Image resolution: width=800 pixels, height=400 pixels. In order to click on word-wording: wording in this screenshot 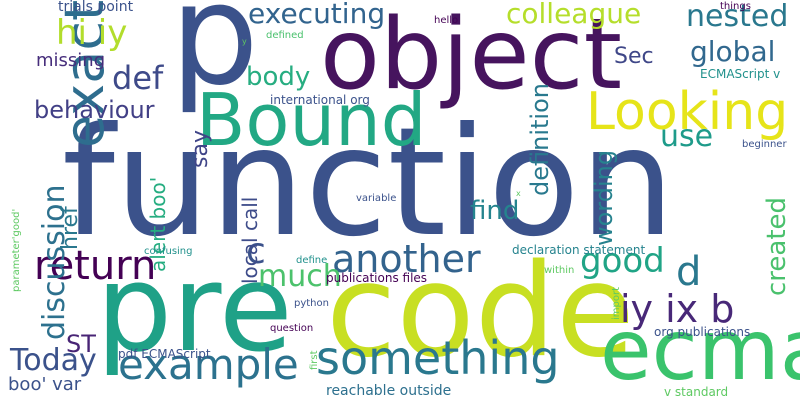, I will do `click(604, 197)`.